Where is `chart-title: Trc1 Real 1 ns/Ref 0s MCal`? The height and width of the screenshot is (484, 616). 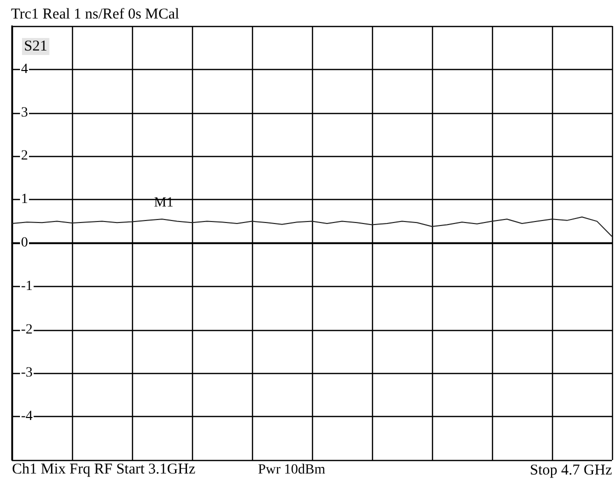 chart-title: Trc1 Real 1 ns/Ref 0s MCal is located at coordinates (95, 14).